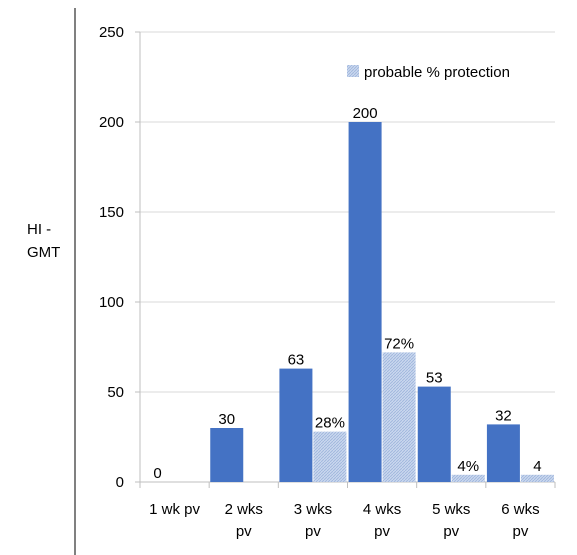 The width and height of the screenshot is (577, 555). Describe the element at coordinates (353, 71) in the screenshot. I see `legend-swatch` at that location.